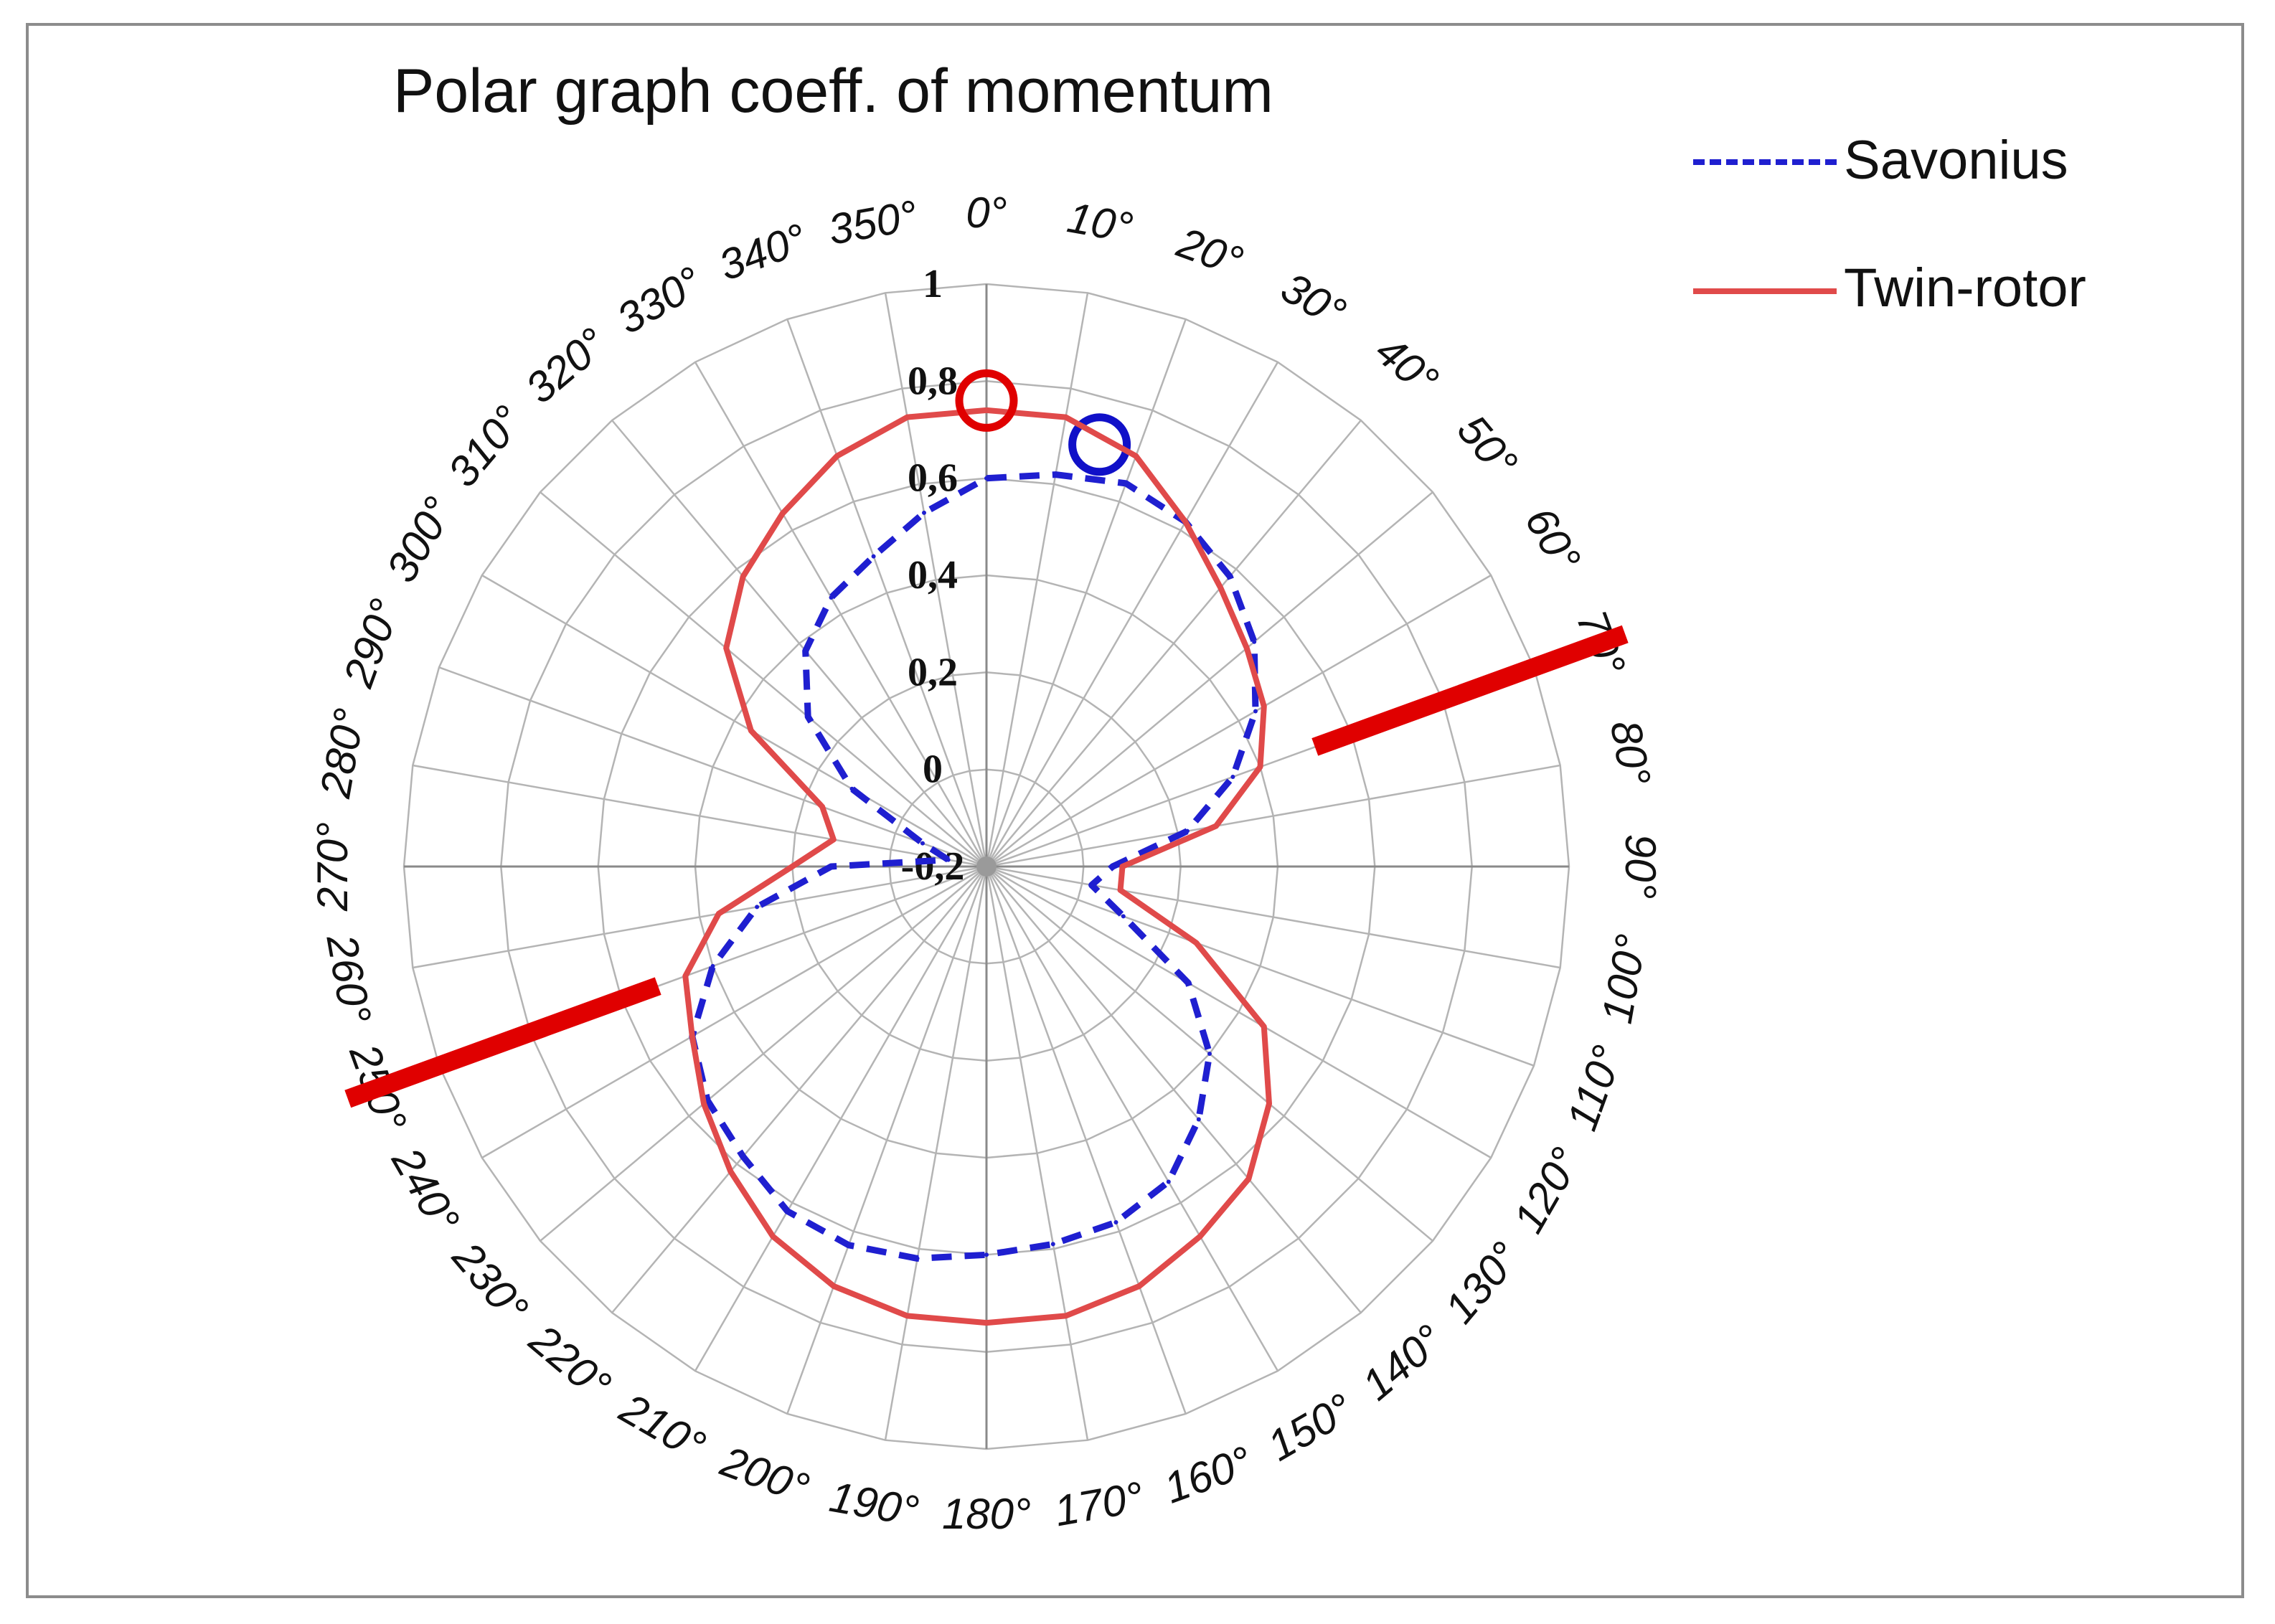 Image resolution: width=2275 pixels, height=1624 pixels. What do you see at coordinates (873, 222) in the screenshot?
I see `angle-tick-label: 350°` at bounding box center [873, 222].